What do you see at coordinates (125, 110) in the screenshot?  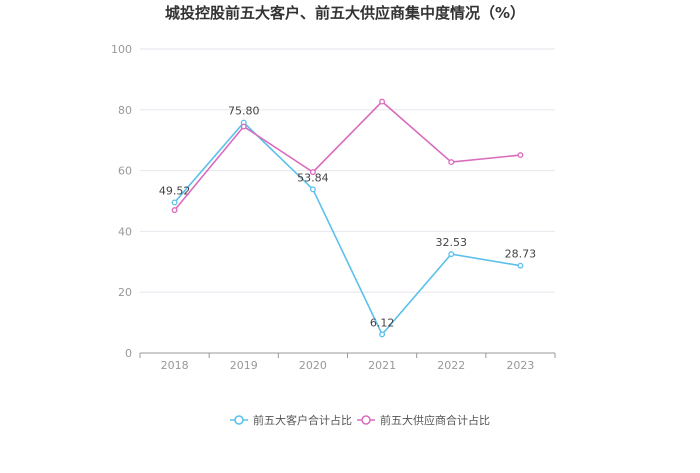 I see `y-tick-label: 80` at bounding box center [125, 110].